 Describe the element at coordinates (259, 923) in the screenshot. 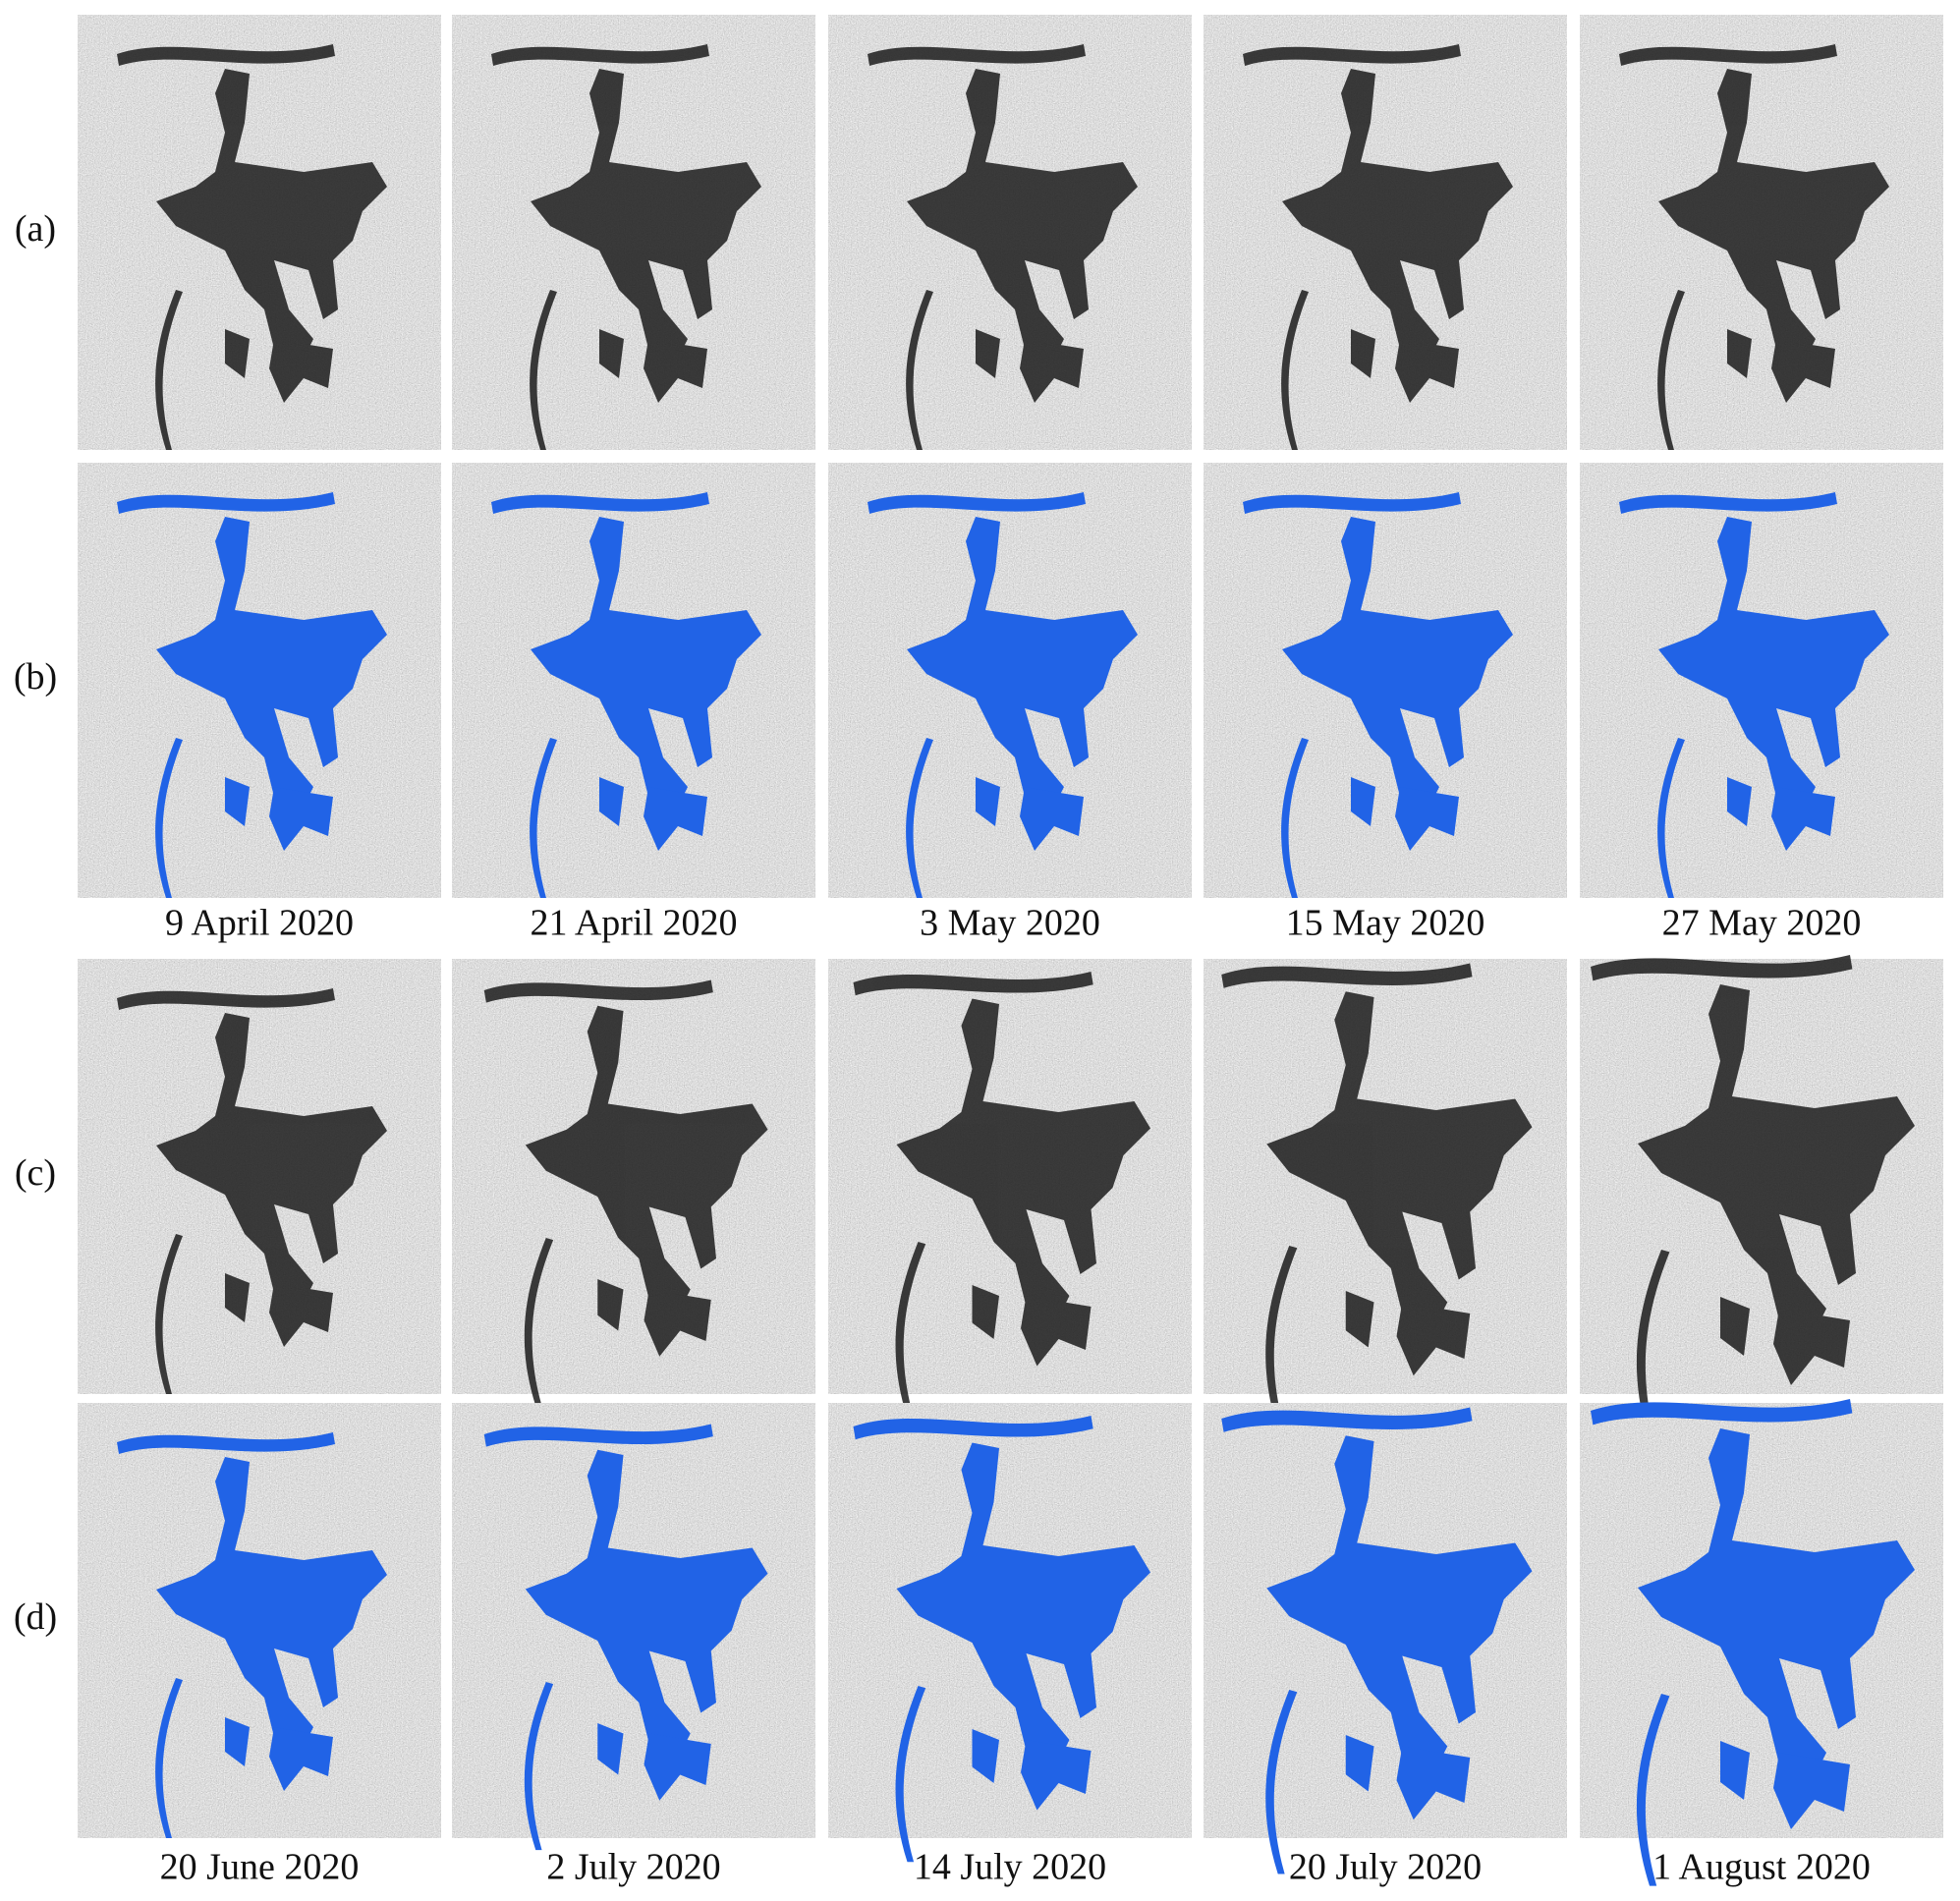

I see `date-label: 9 April 2020` at that location.